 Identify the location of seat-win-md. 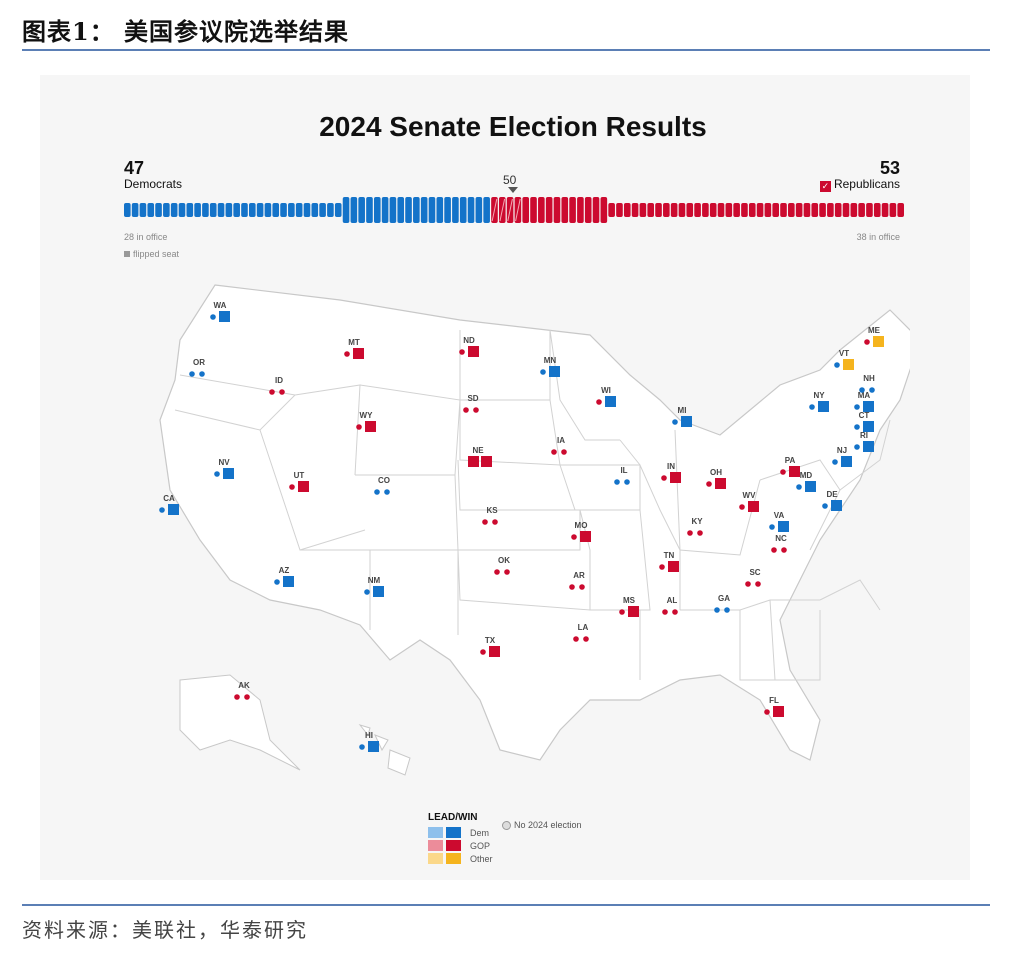
(810, 486).